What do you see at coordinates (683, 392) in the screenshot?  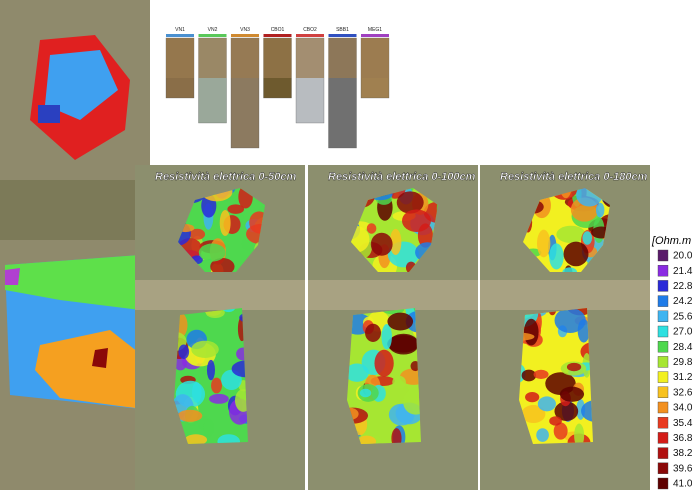 I see `legend-label: 32.6` at bounding box center [683, 392].